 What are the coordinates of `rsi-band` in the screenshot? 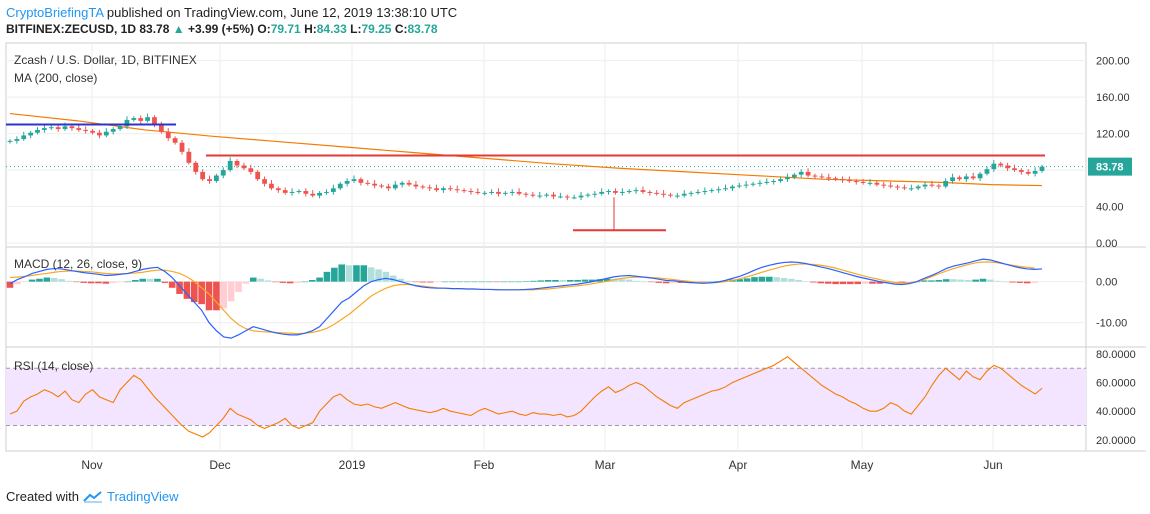 It's located at (546, 397).